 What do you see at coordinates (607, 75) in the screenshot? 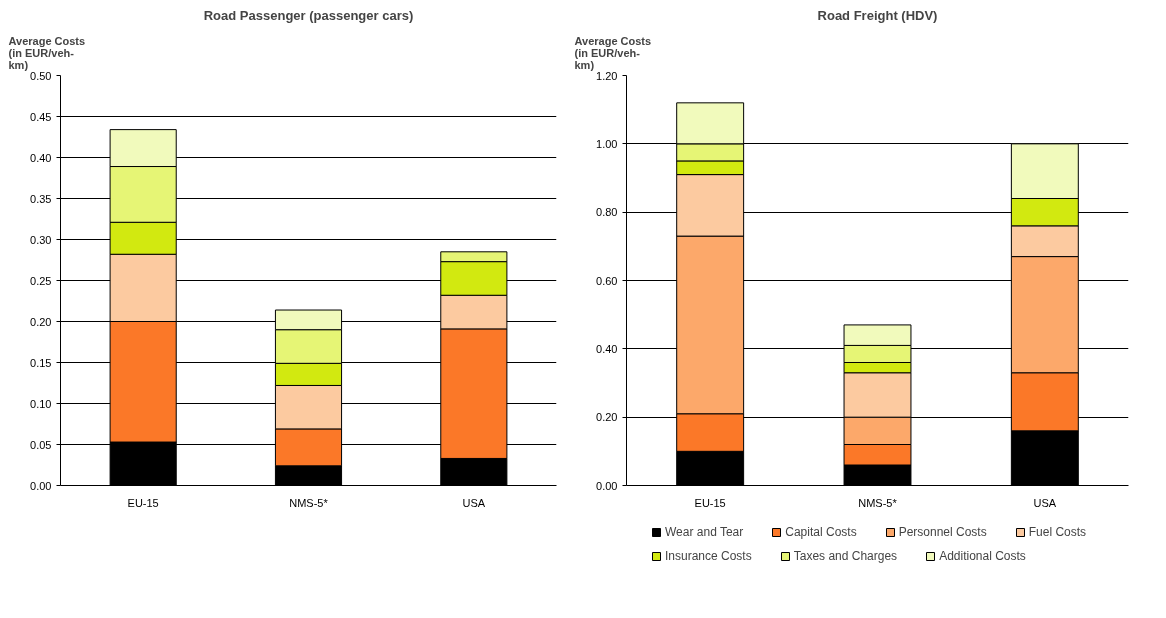
I see `y-tick-label: 1.20` at bounding box center [607, 75].